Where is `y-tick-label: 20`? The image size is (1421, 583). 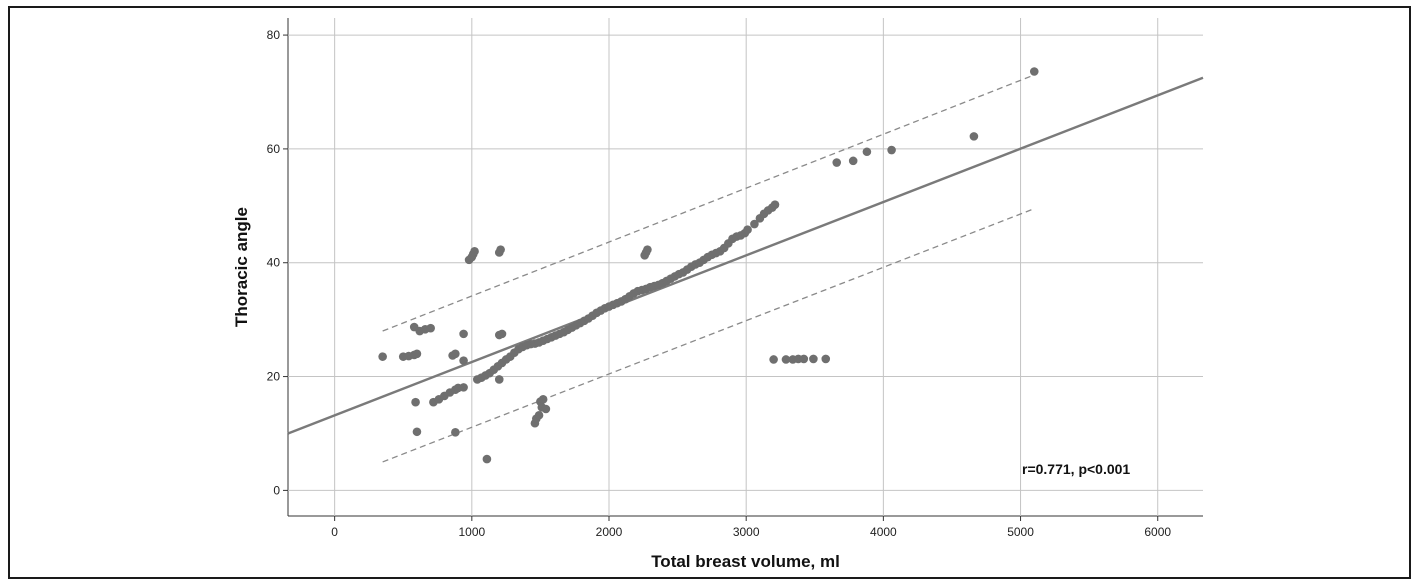
y-tick-label: 20 is located at coordinates (274, 377).